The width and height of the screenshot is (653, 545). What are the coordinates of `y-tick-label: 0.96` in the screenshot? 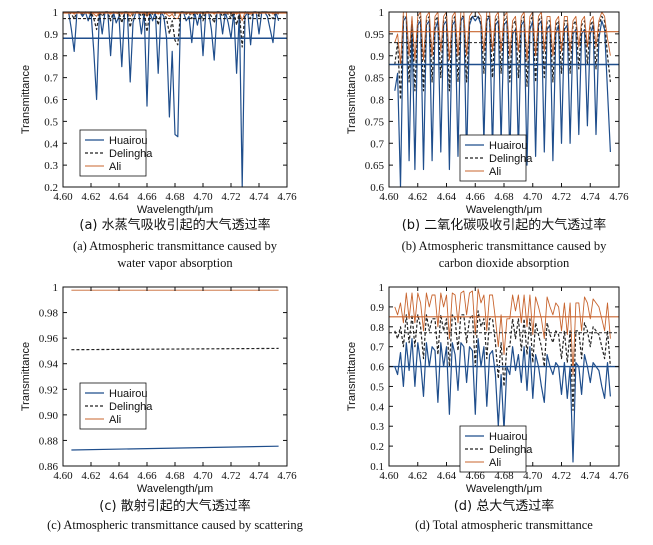 It's located at (49, 339).